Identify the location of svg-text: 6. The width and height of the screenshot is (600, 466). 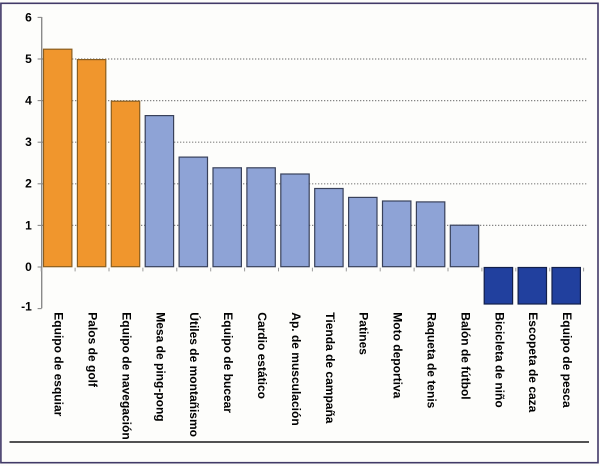
(28, 17).